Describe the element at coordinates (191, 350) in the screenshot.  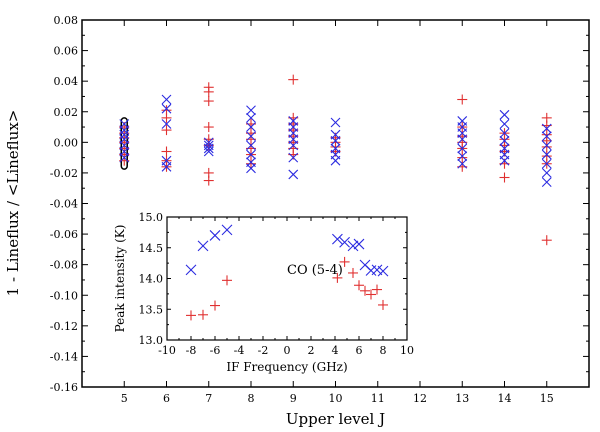
I see `inset-x-tick-label: -8` at that location.